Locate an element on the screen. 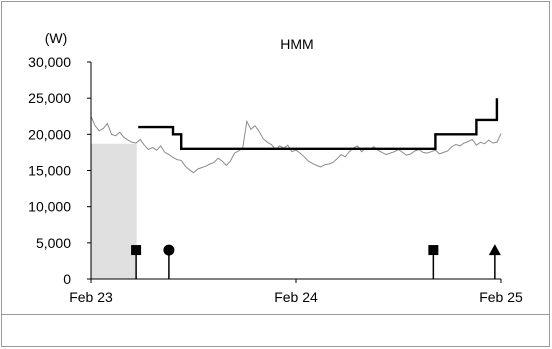  x-tick-label: Feb 24 is located at coordinates (296, 297).